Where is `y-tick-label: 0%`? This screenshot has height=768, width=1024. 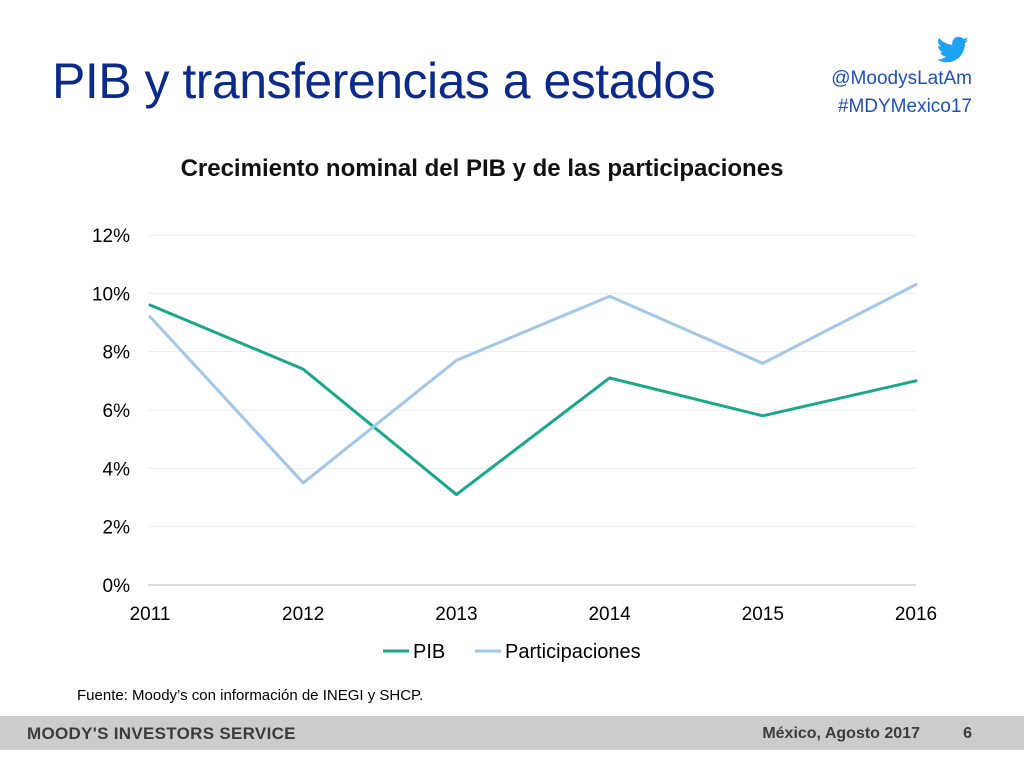 y-tick-label: 0% is located at coordinates (117, 586).